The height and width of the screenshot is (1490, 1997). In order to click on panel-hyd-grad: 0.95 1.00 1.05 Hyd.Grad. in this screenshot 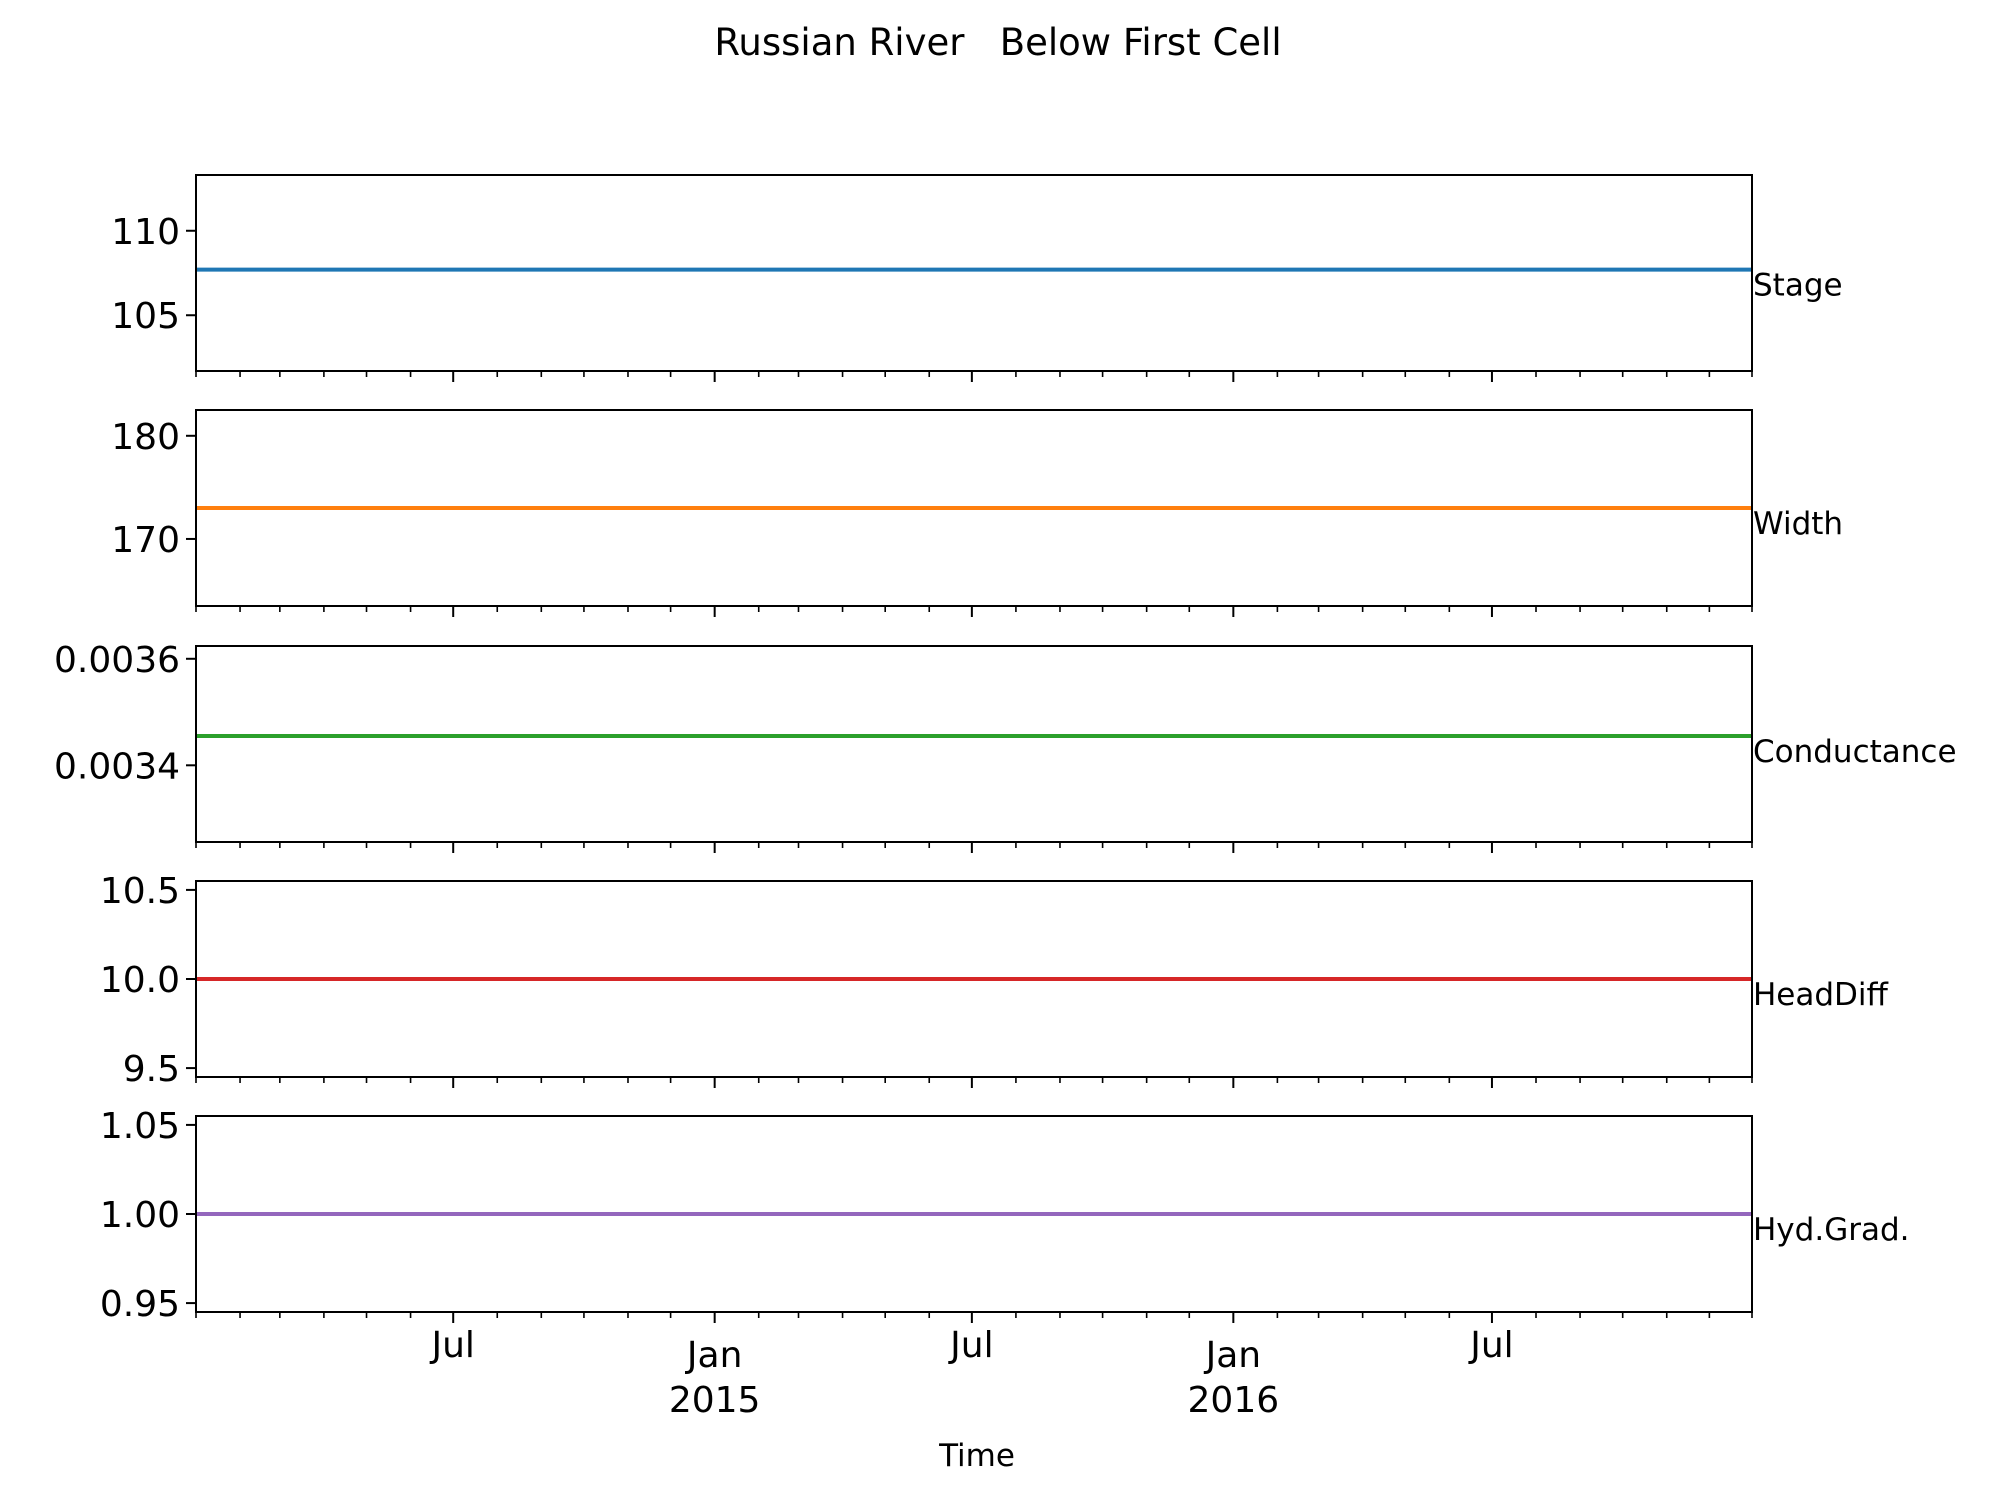, I will do `click(1005, 1215)`.